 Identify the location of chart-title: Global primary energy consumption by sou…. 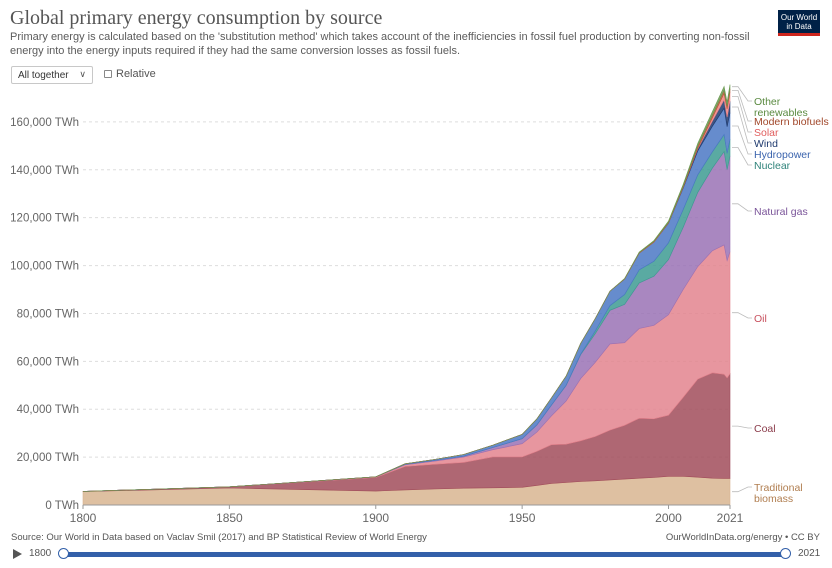
(196, 18).